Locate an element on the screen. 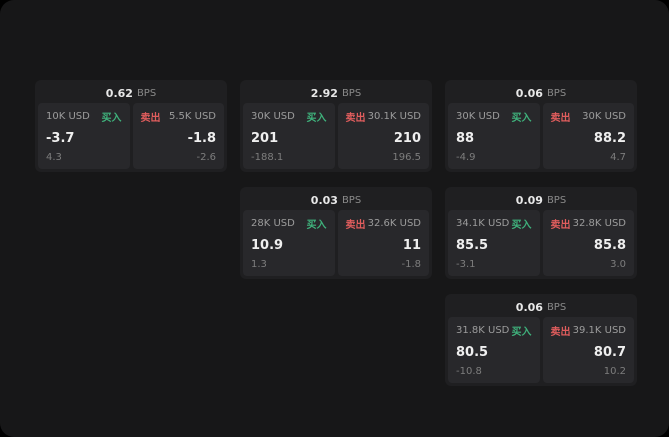 The height and width of the screenshot is (437, 669). sell-price-value: 11 is located at coordinates (411, 245).